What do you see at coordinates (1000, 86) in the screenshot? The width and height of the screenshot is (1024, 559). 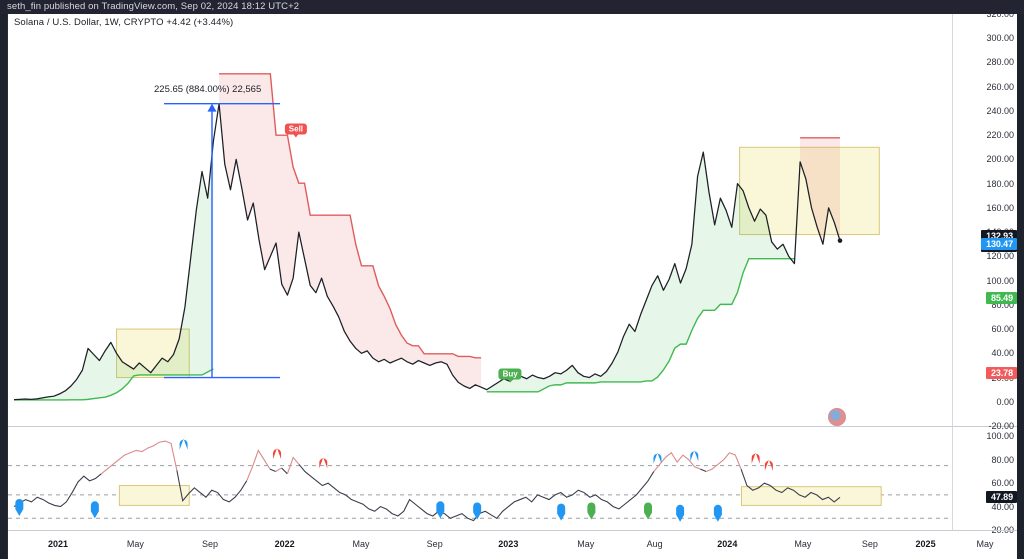 I see `price-tick: 260.00` at bounding box center [1000, 86].